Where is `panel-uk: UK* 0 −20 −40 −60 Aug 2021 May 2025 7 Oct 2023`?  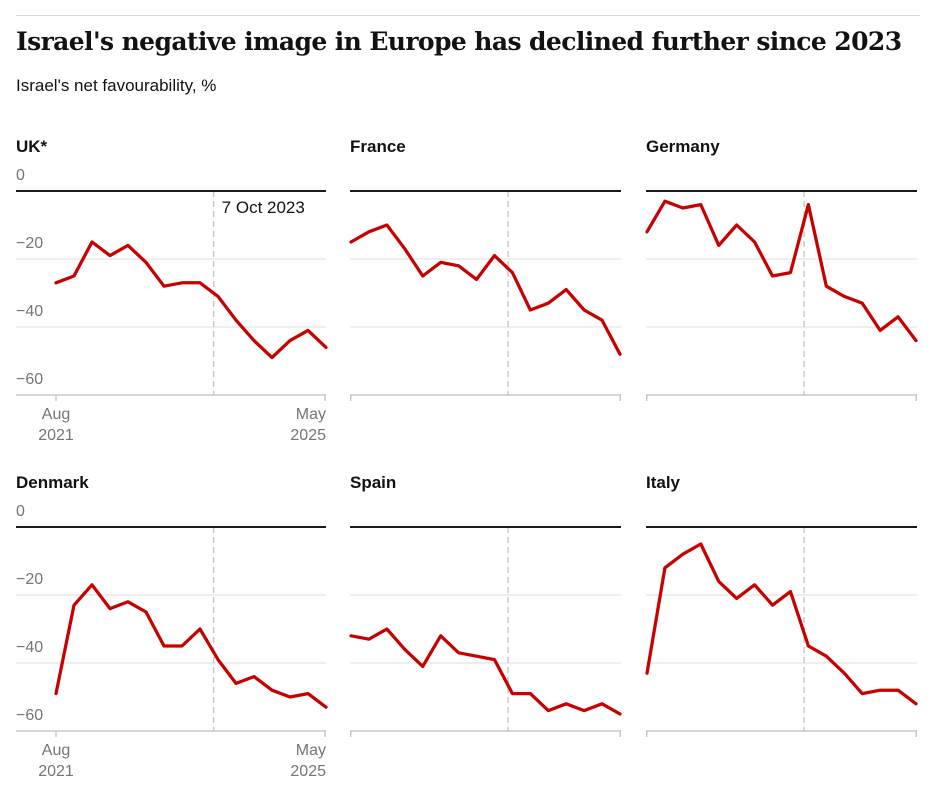 panel-uk: UK* 0 −20 −40 −60 Aug 2021 May 2025 7 Oct 2023 is located at coordinates (172, 298).